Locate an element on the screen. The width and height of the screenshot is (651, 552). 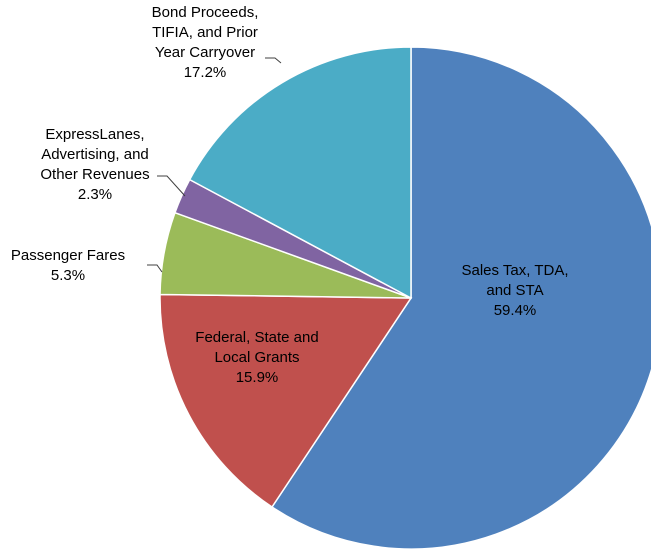
slice-label-1: Sales Tax, TDA, and STA 59.4% is located at coordinates (515, 290).